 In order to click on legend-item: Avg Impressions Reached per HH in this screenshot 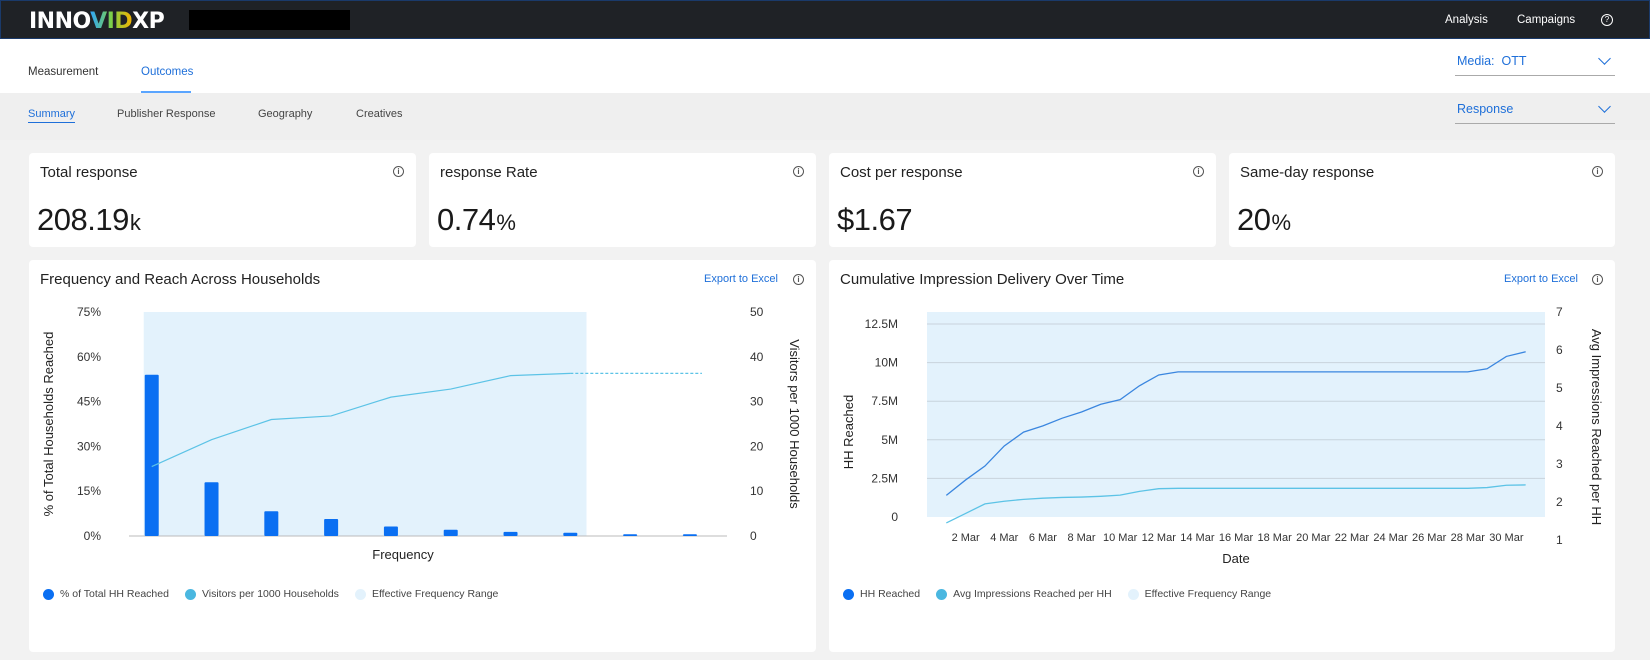, I will do `click(1024, 594)`.